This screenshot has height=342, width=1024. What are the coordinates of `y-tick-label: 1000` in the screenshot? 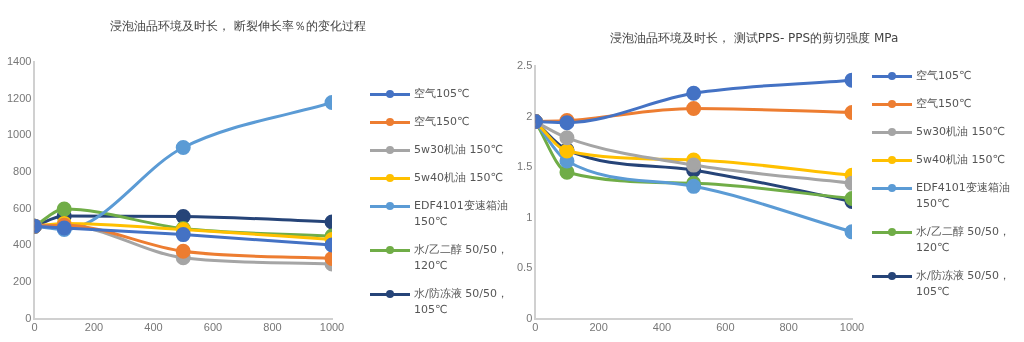 It's located at (19, 134).